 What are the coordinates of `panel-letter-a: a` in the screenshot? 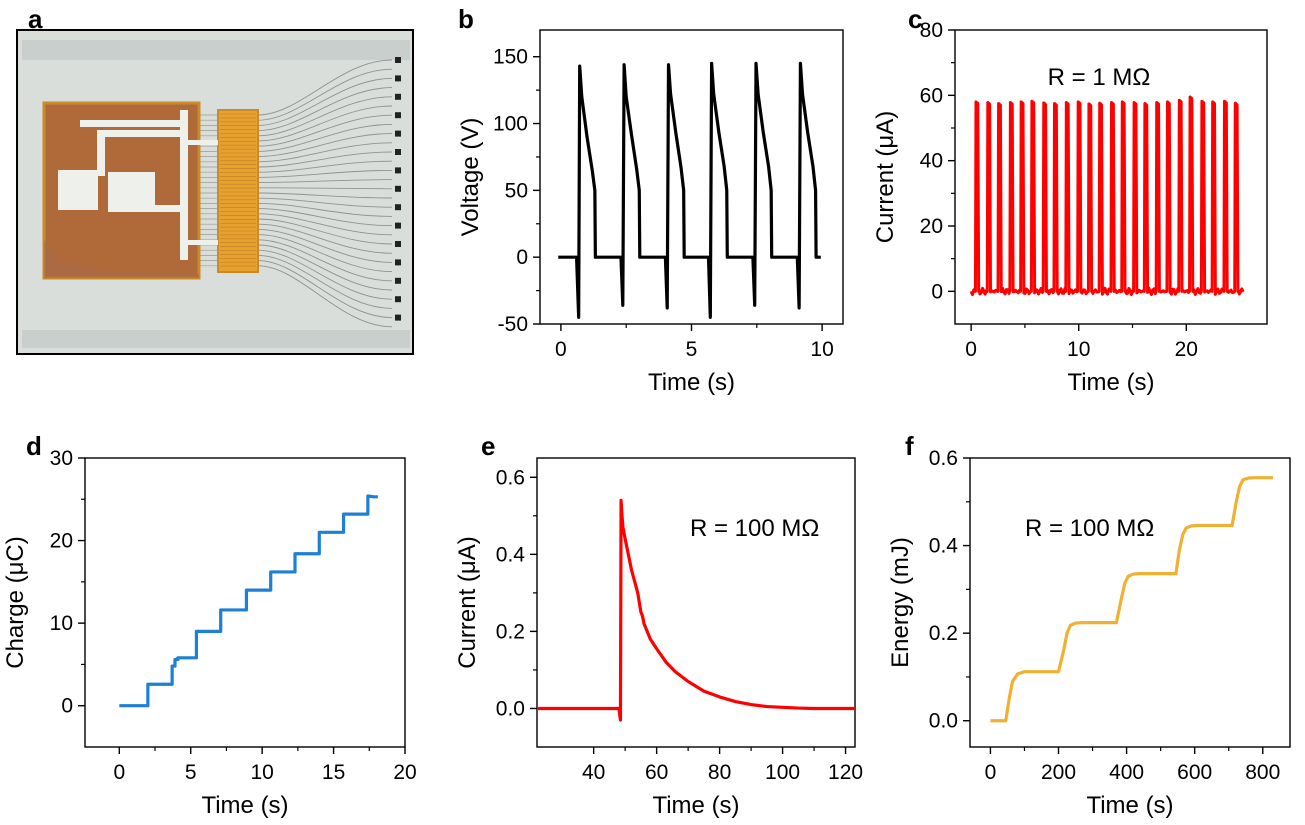 It's located at (35, 19).